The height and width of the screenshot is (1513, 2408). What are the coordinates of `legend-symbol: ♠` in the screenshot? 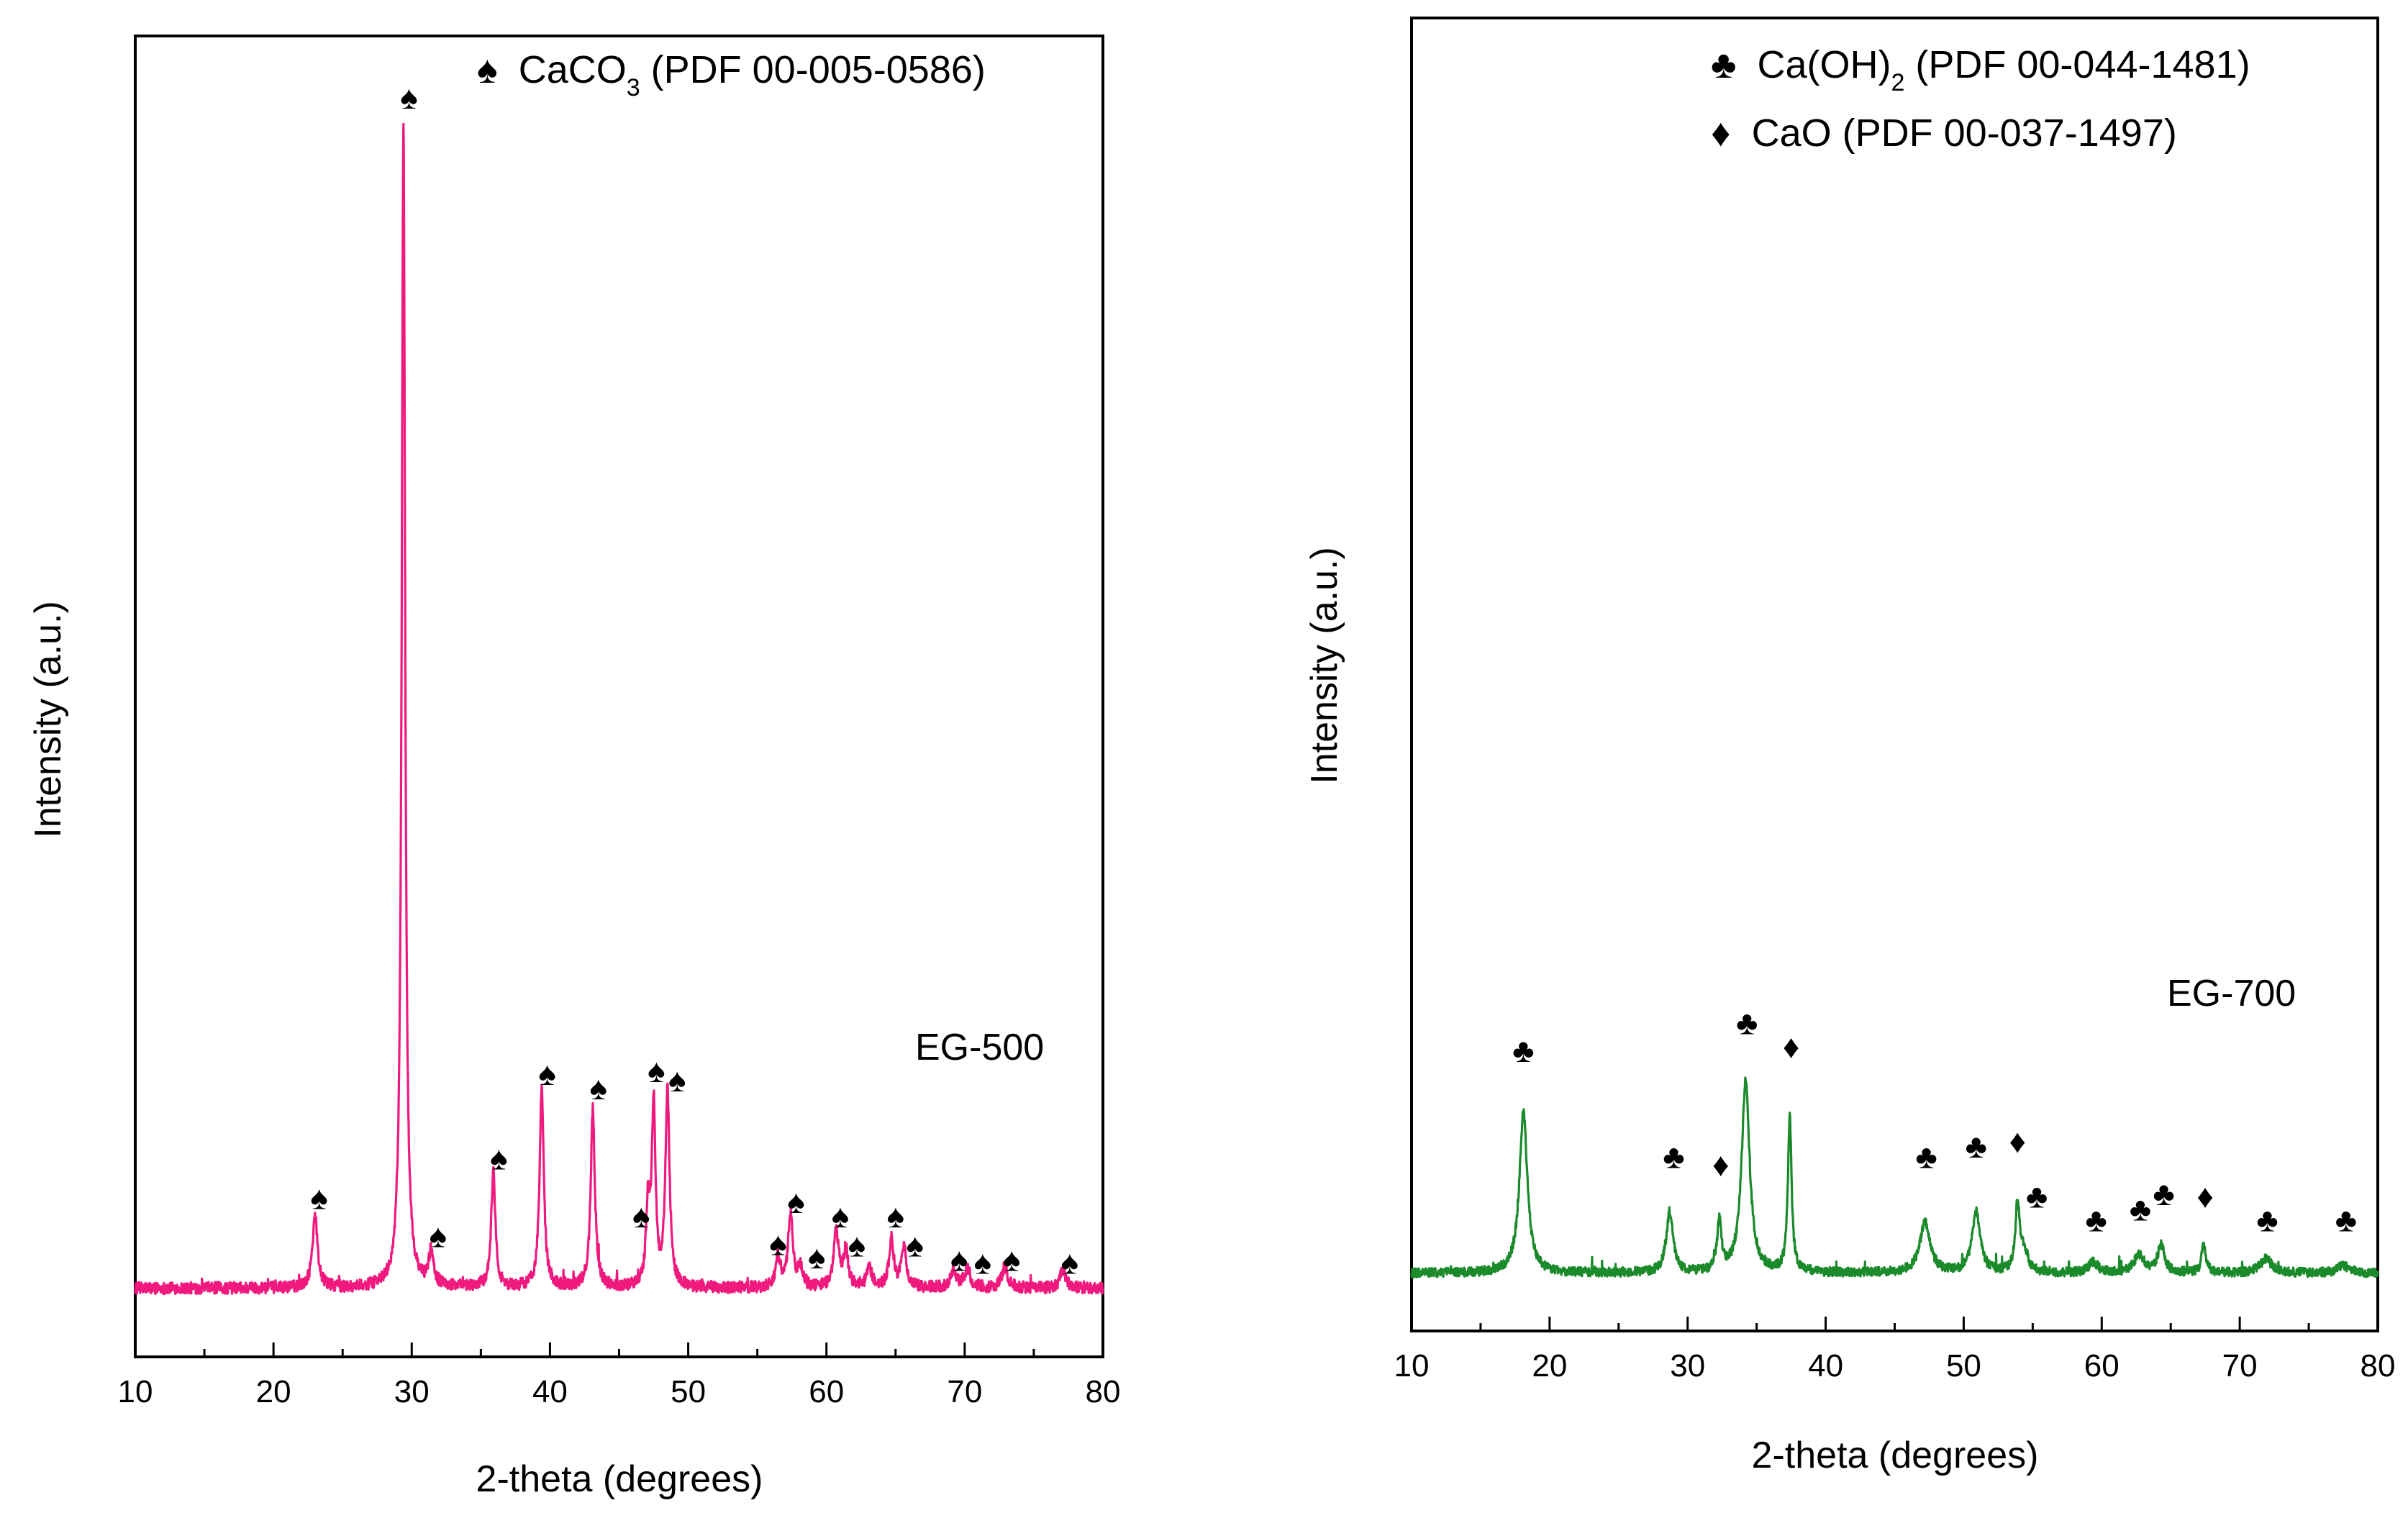 It's located at (487, 69).